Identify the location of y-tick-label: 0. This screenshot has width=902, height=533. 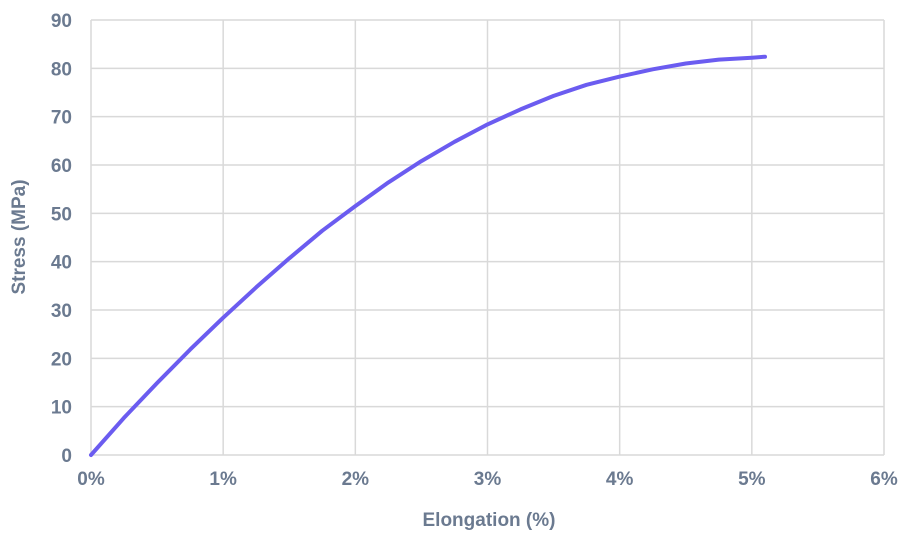
(66, 456).